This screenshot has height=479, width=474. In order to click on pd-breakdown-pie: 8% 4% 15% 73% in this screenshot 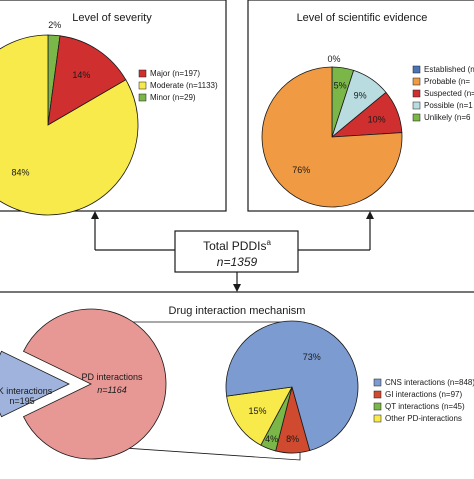, I will do `click(292, 387)`.